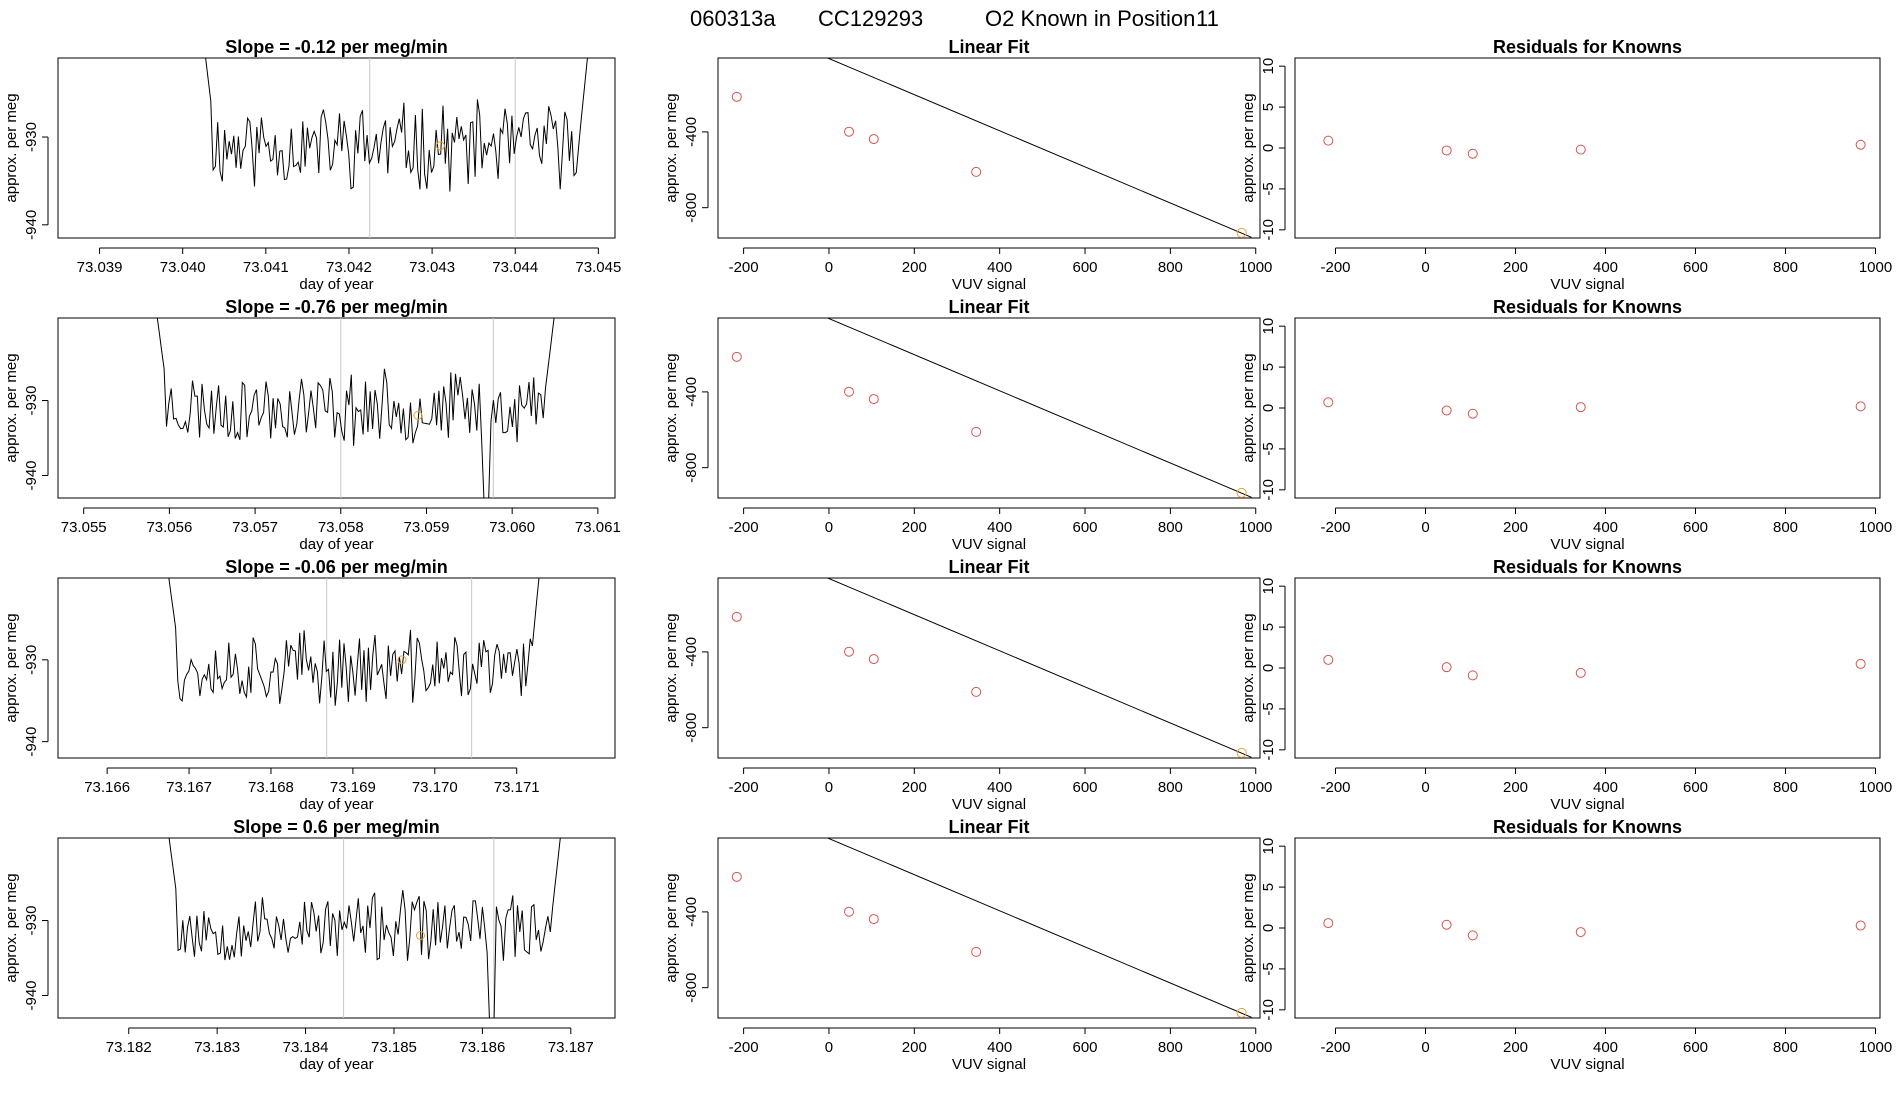 This screenshot has height=1100, width=1900. Describe the element at coordinates (432, 267) in the screenshot. I see `x-tick-label: 73.043` at that location.